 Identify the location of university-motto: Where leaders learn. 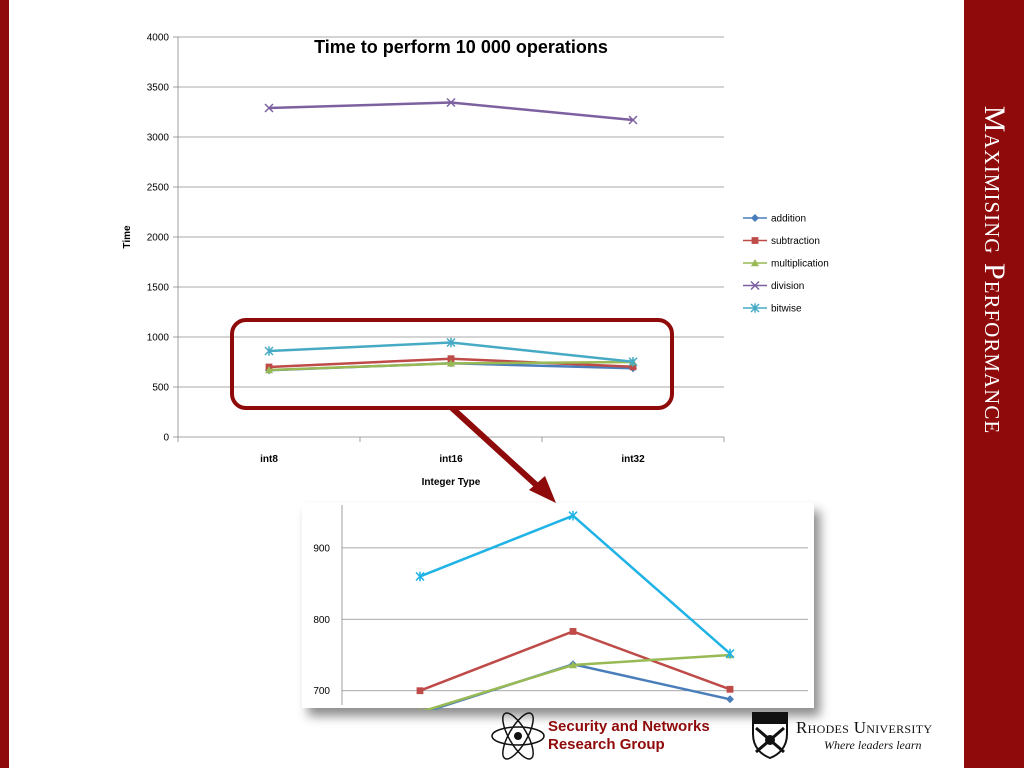
(873, 745).